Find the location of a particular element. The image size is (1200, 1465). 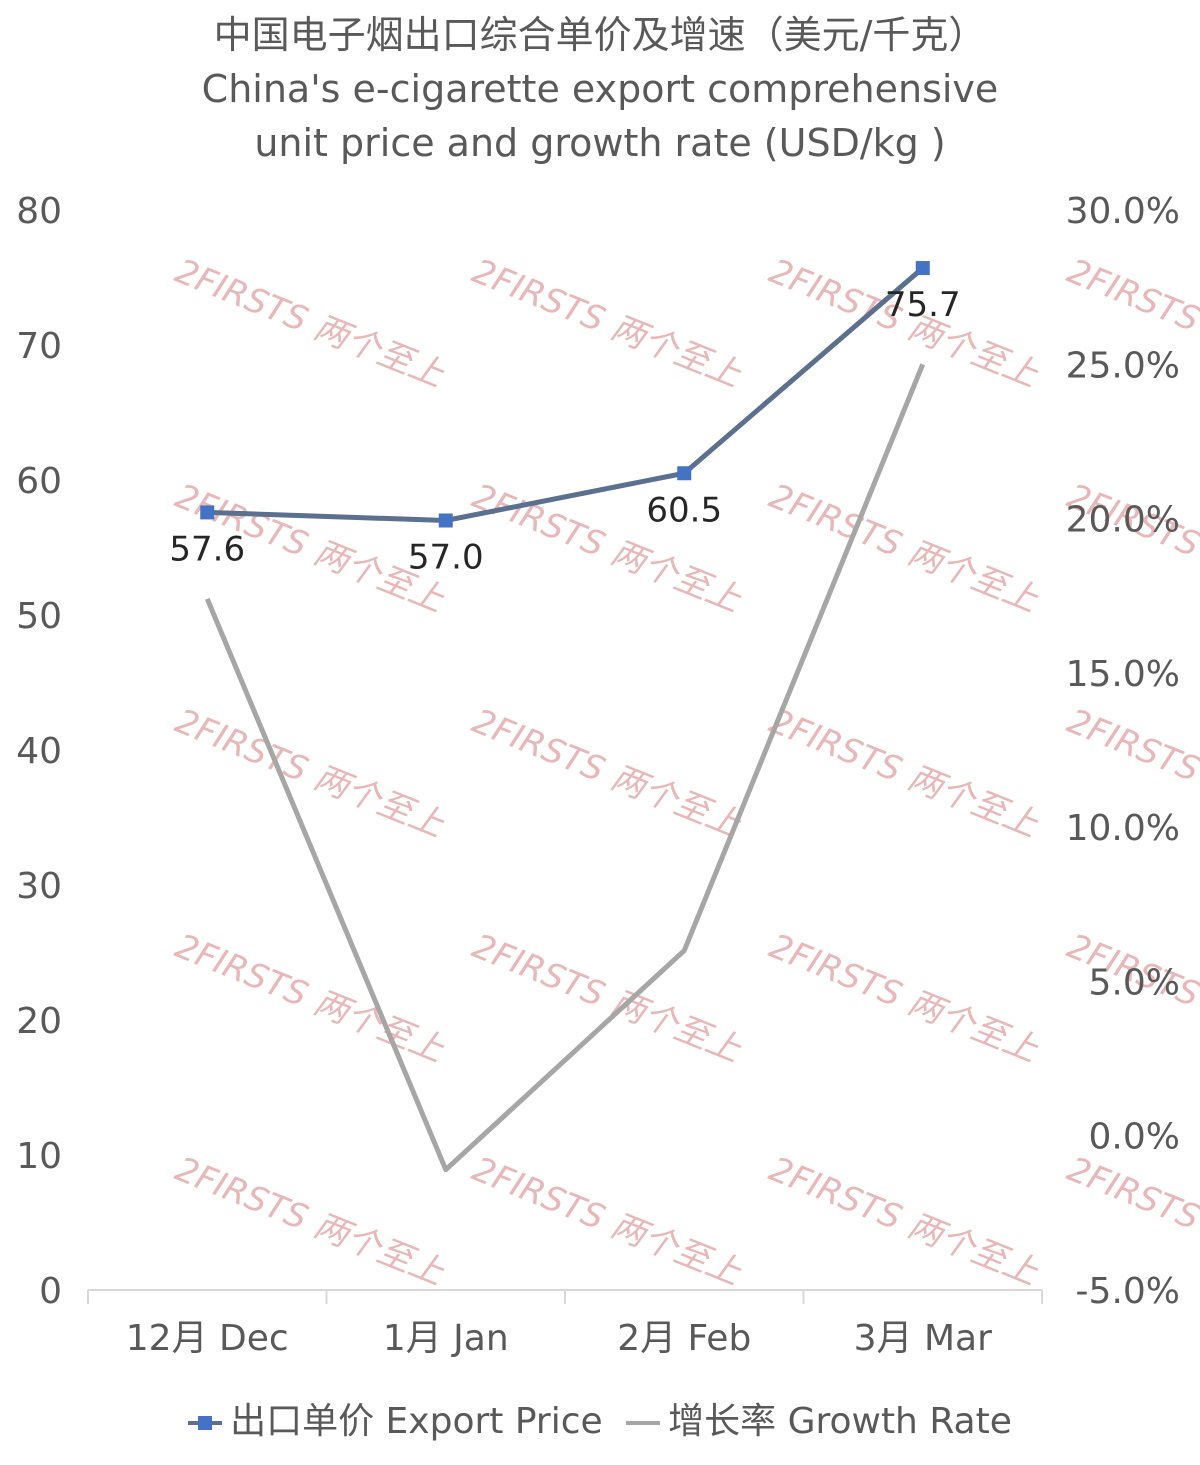

y-left-tick-label: 80 is located at coordinates (39, 211).